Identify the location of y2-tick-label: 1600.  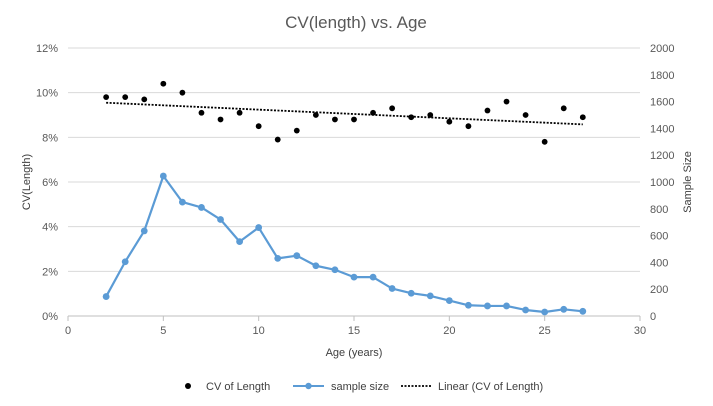
(662, 103).